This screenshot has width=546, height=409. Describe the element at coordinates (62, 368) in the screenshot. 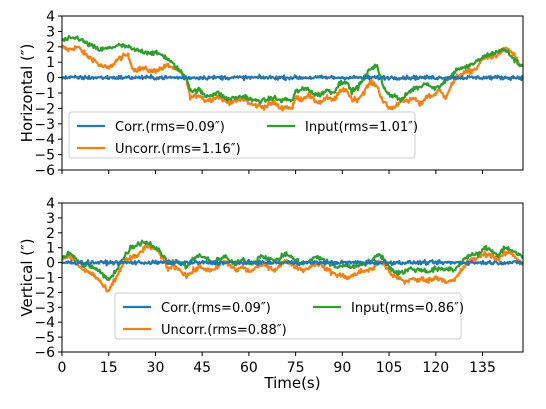

I see `x-tick-label: 0` at that location.